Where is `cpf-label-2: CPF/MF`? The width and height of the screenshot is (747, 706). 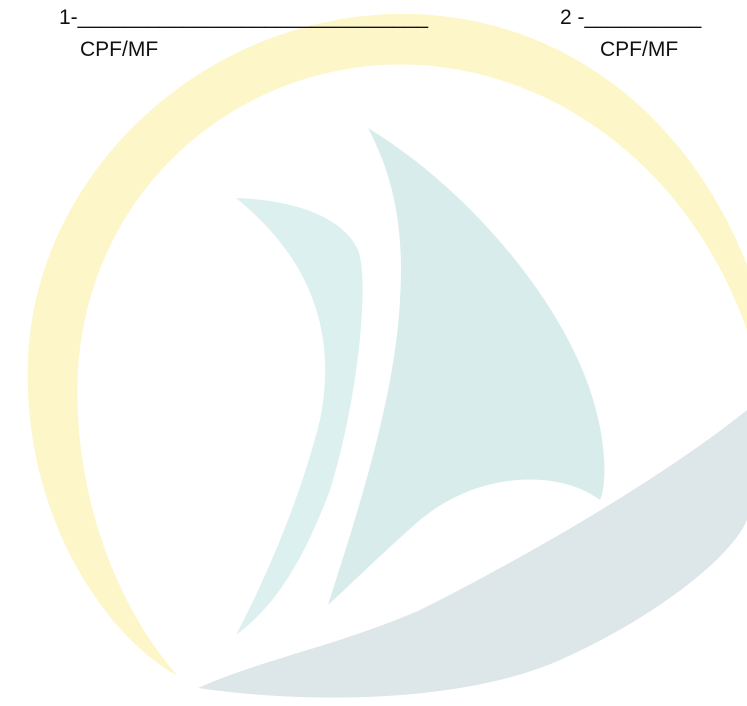 cpf-label-2: CPF/MF is located at coordinates (639, 49).